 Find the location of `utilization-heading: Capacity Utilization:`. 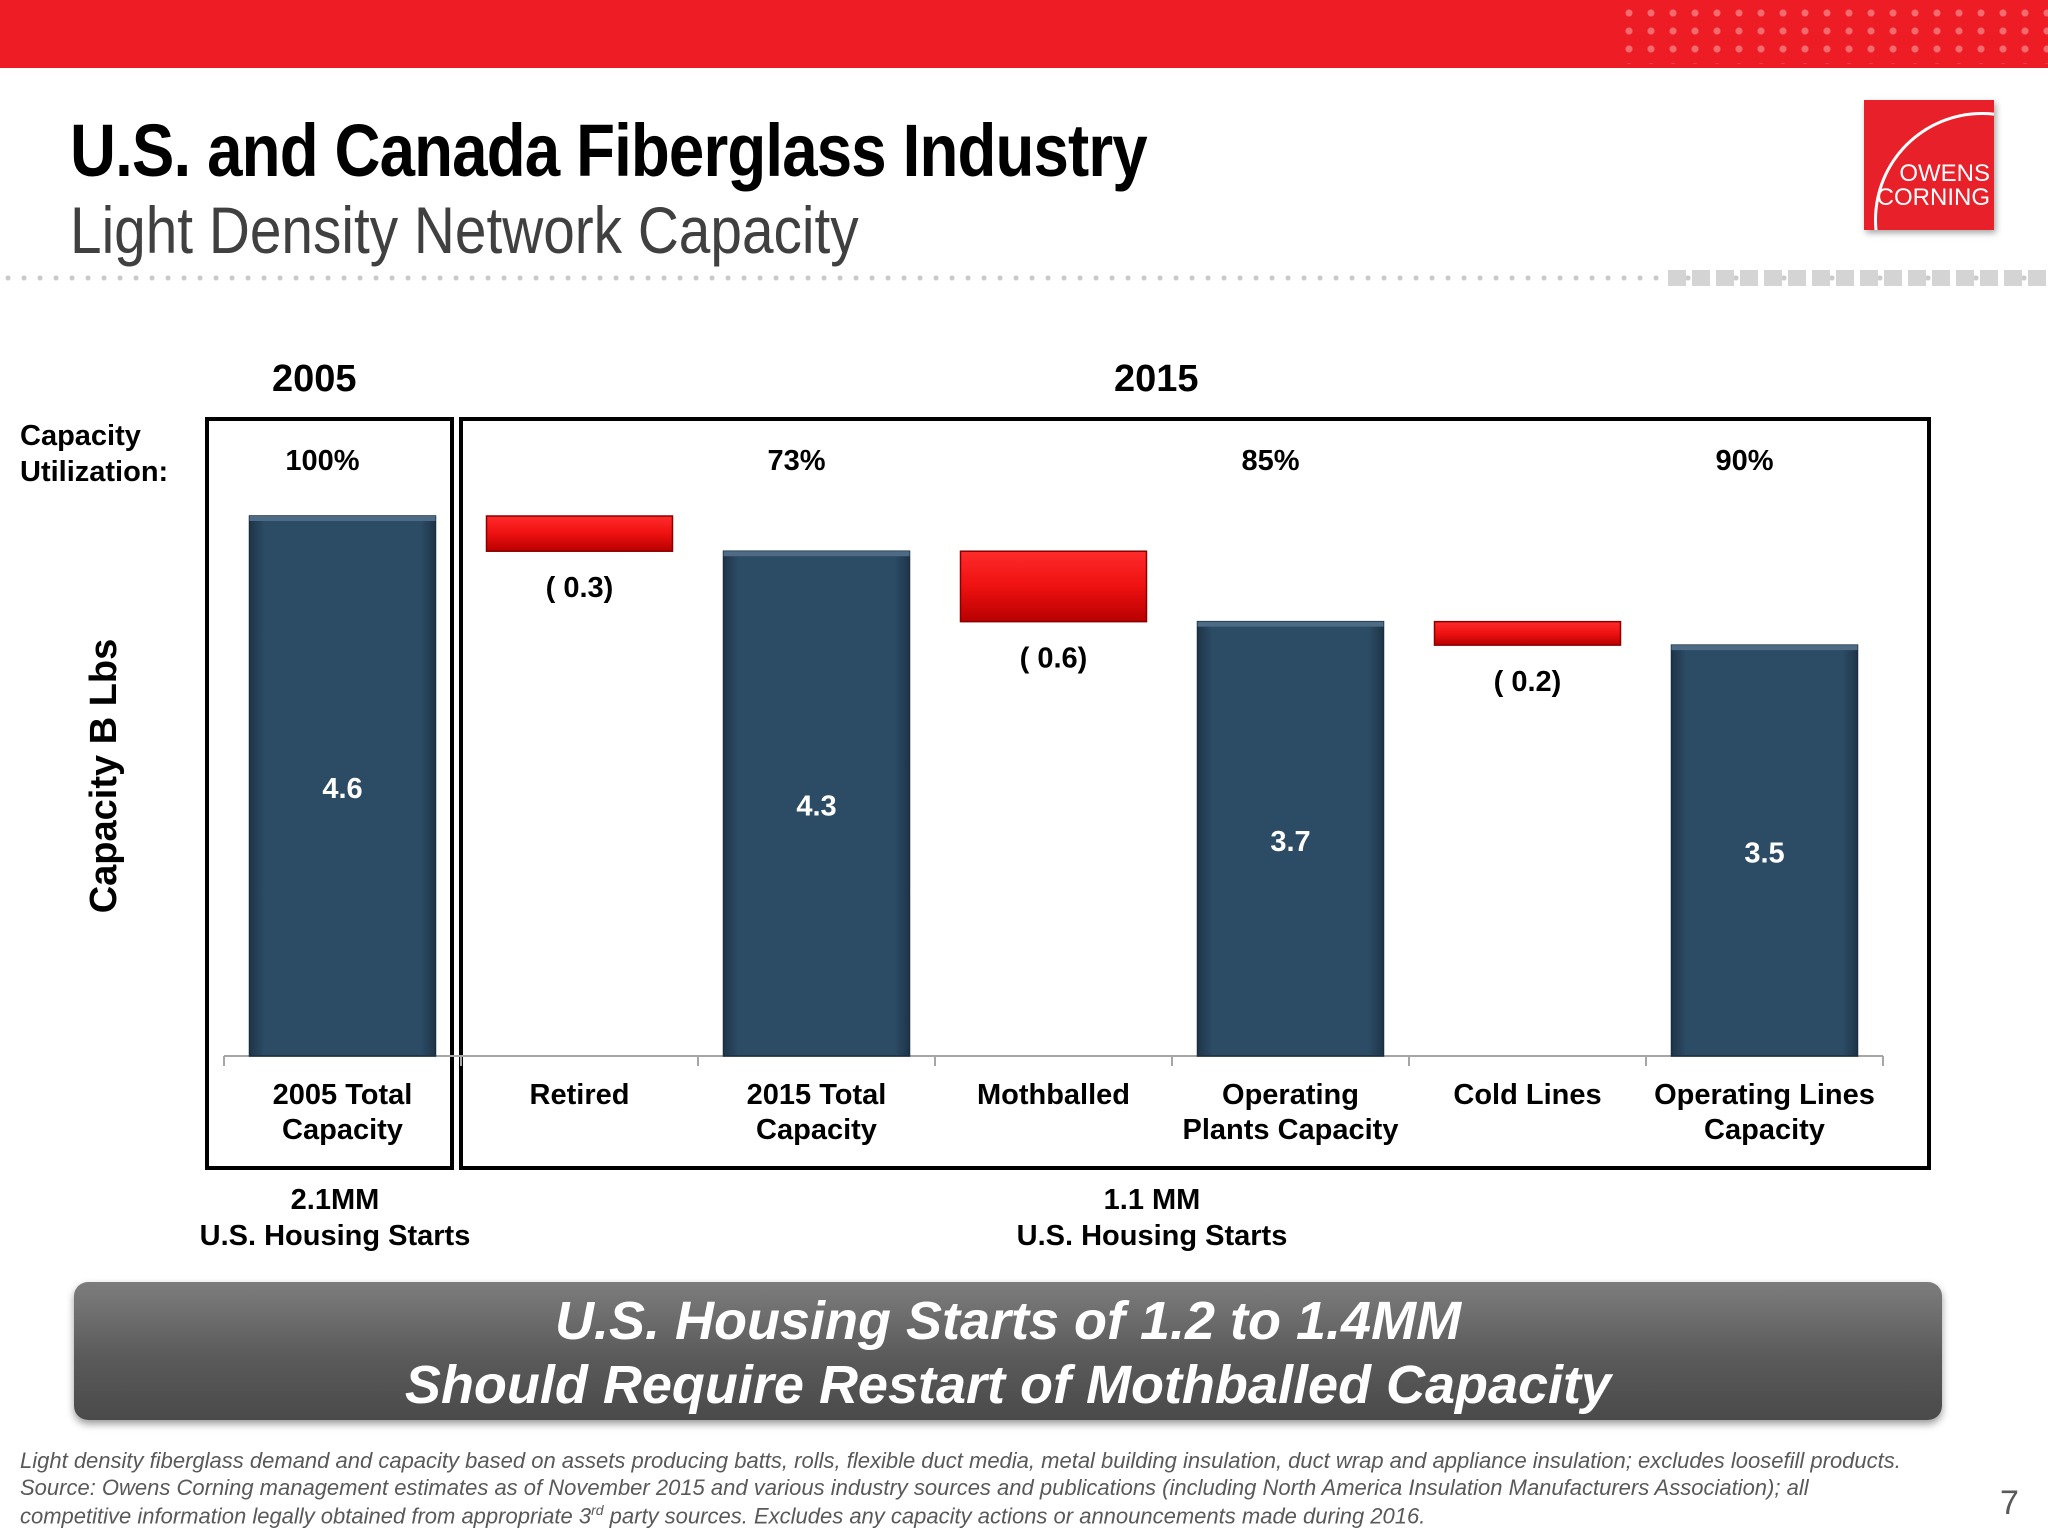

utilization-heading: Capacity Utilization: is located at coordinates (94, 454).